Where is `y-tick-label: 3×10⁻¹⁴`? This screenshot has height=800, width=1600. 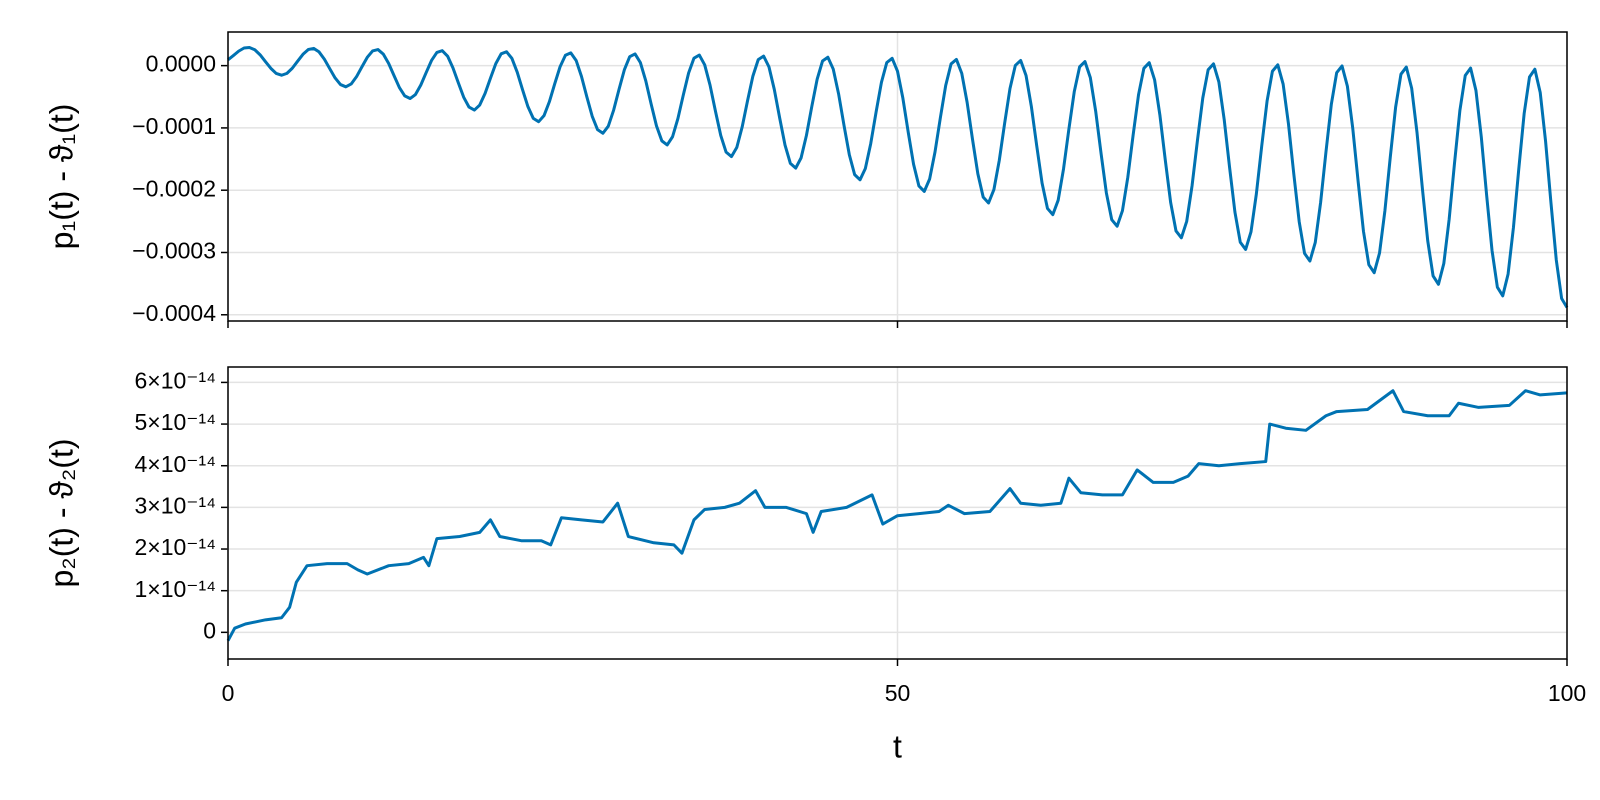 y-tick-label: 3×10⁻¹⁴ is located at coordinates (176, 505).